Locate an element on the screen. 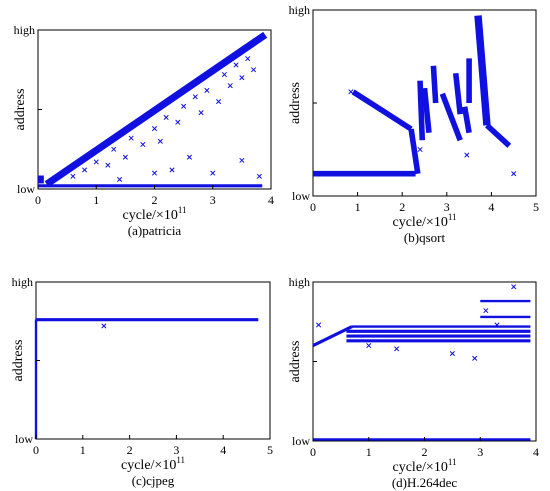 The image size is (550, 491). panel-caption: (d)H.264dec is located at coordinates (425, 482).